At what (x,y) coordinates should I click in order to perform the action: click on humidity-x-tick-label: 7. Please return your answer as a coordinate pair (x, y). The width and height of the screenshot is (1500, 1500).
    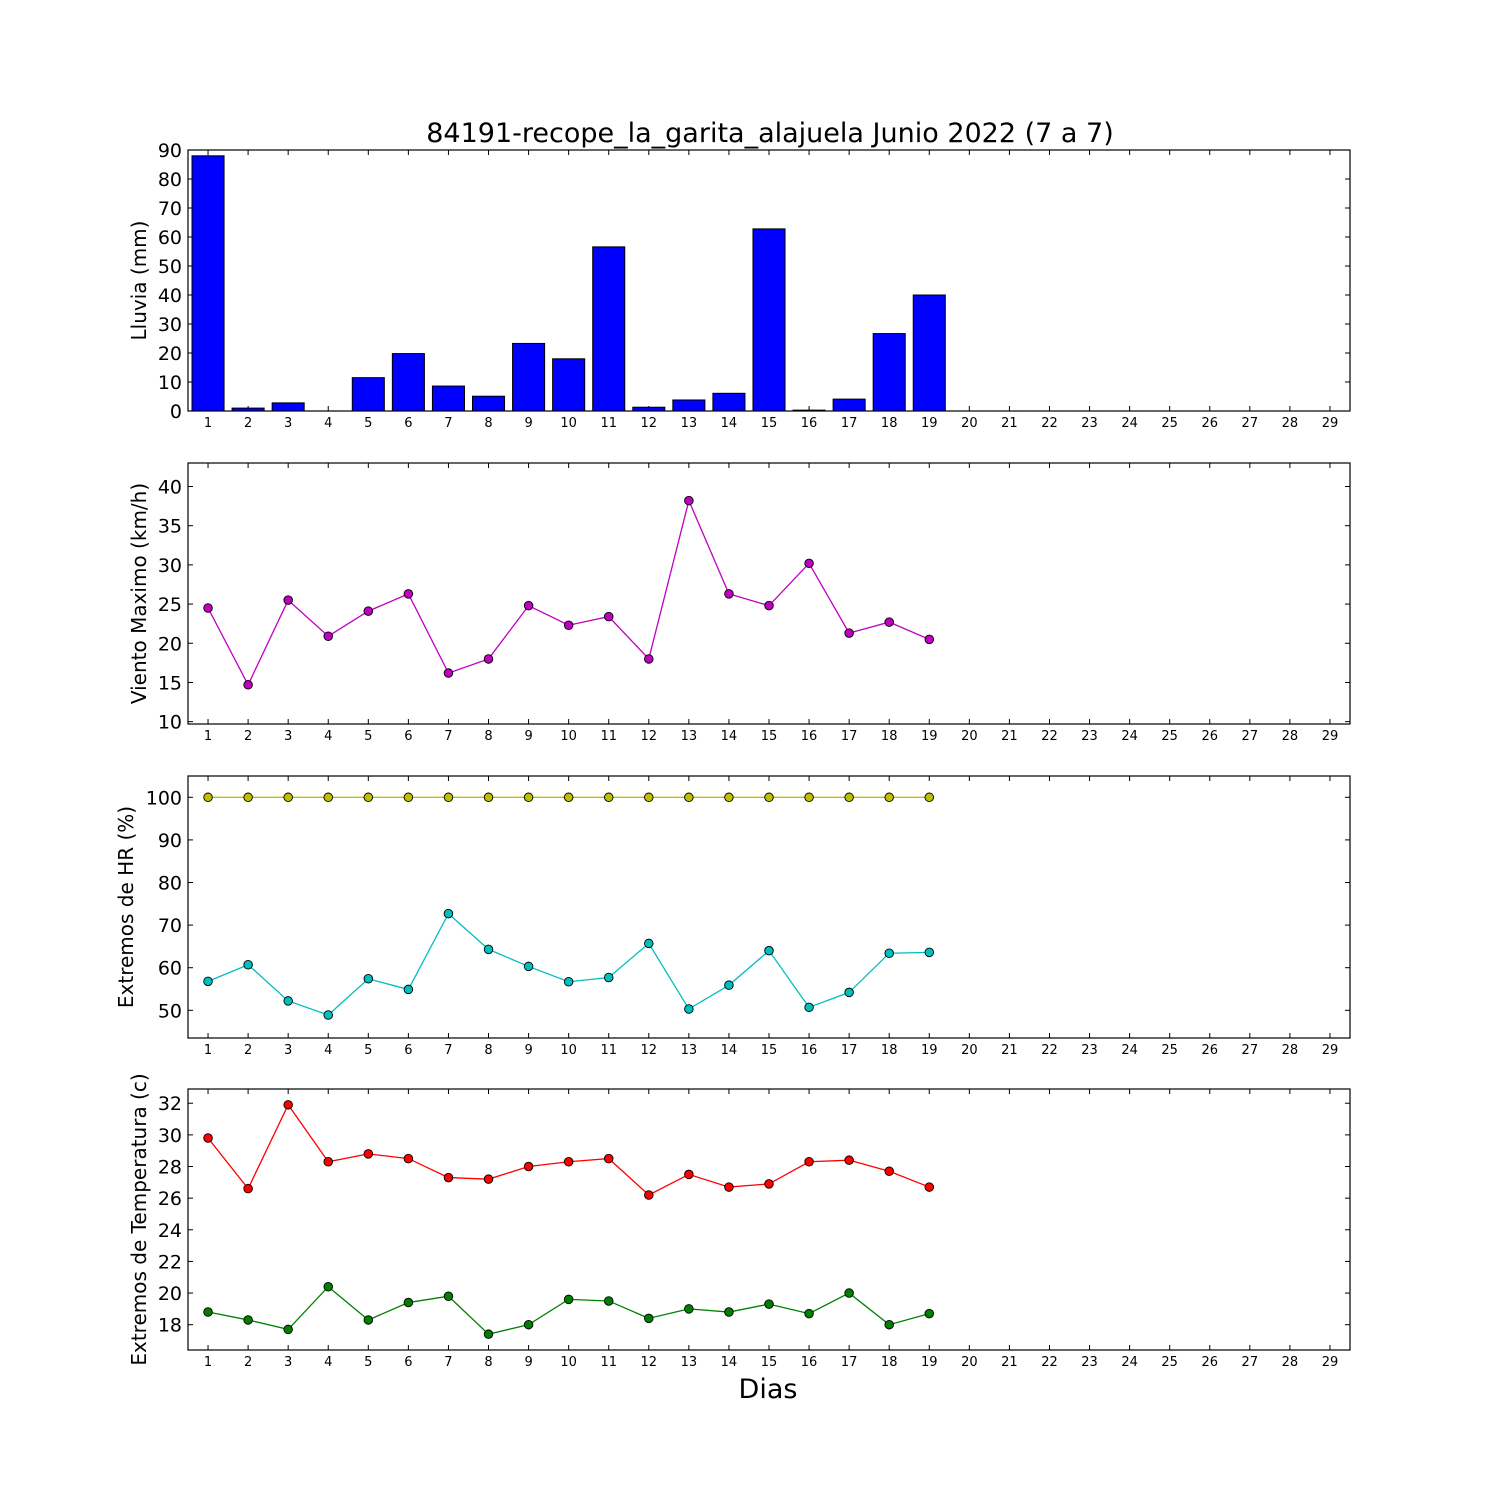
    Looking at the image, I should click on (448, 1050).